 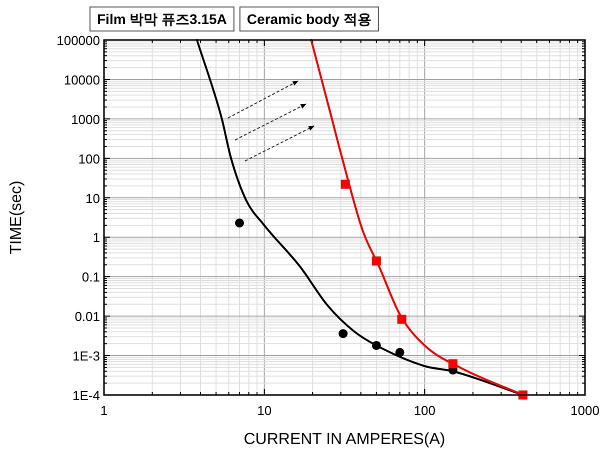 What do you see at coordinates (345, 439) in the screenshot?
I see `x-axis-title: CURRENT IN AMPERES(A)` at bounding box center [345, 439].